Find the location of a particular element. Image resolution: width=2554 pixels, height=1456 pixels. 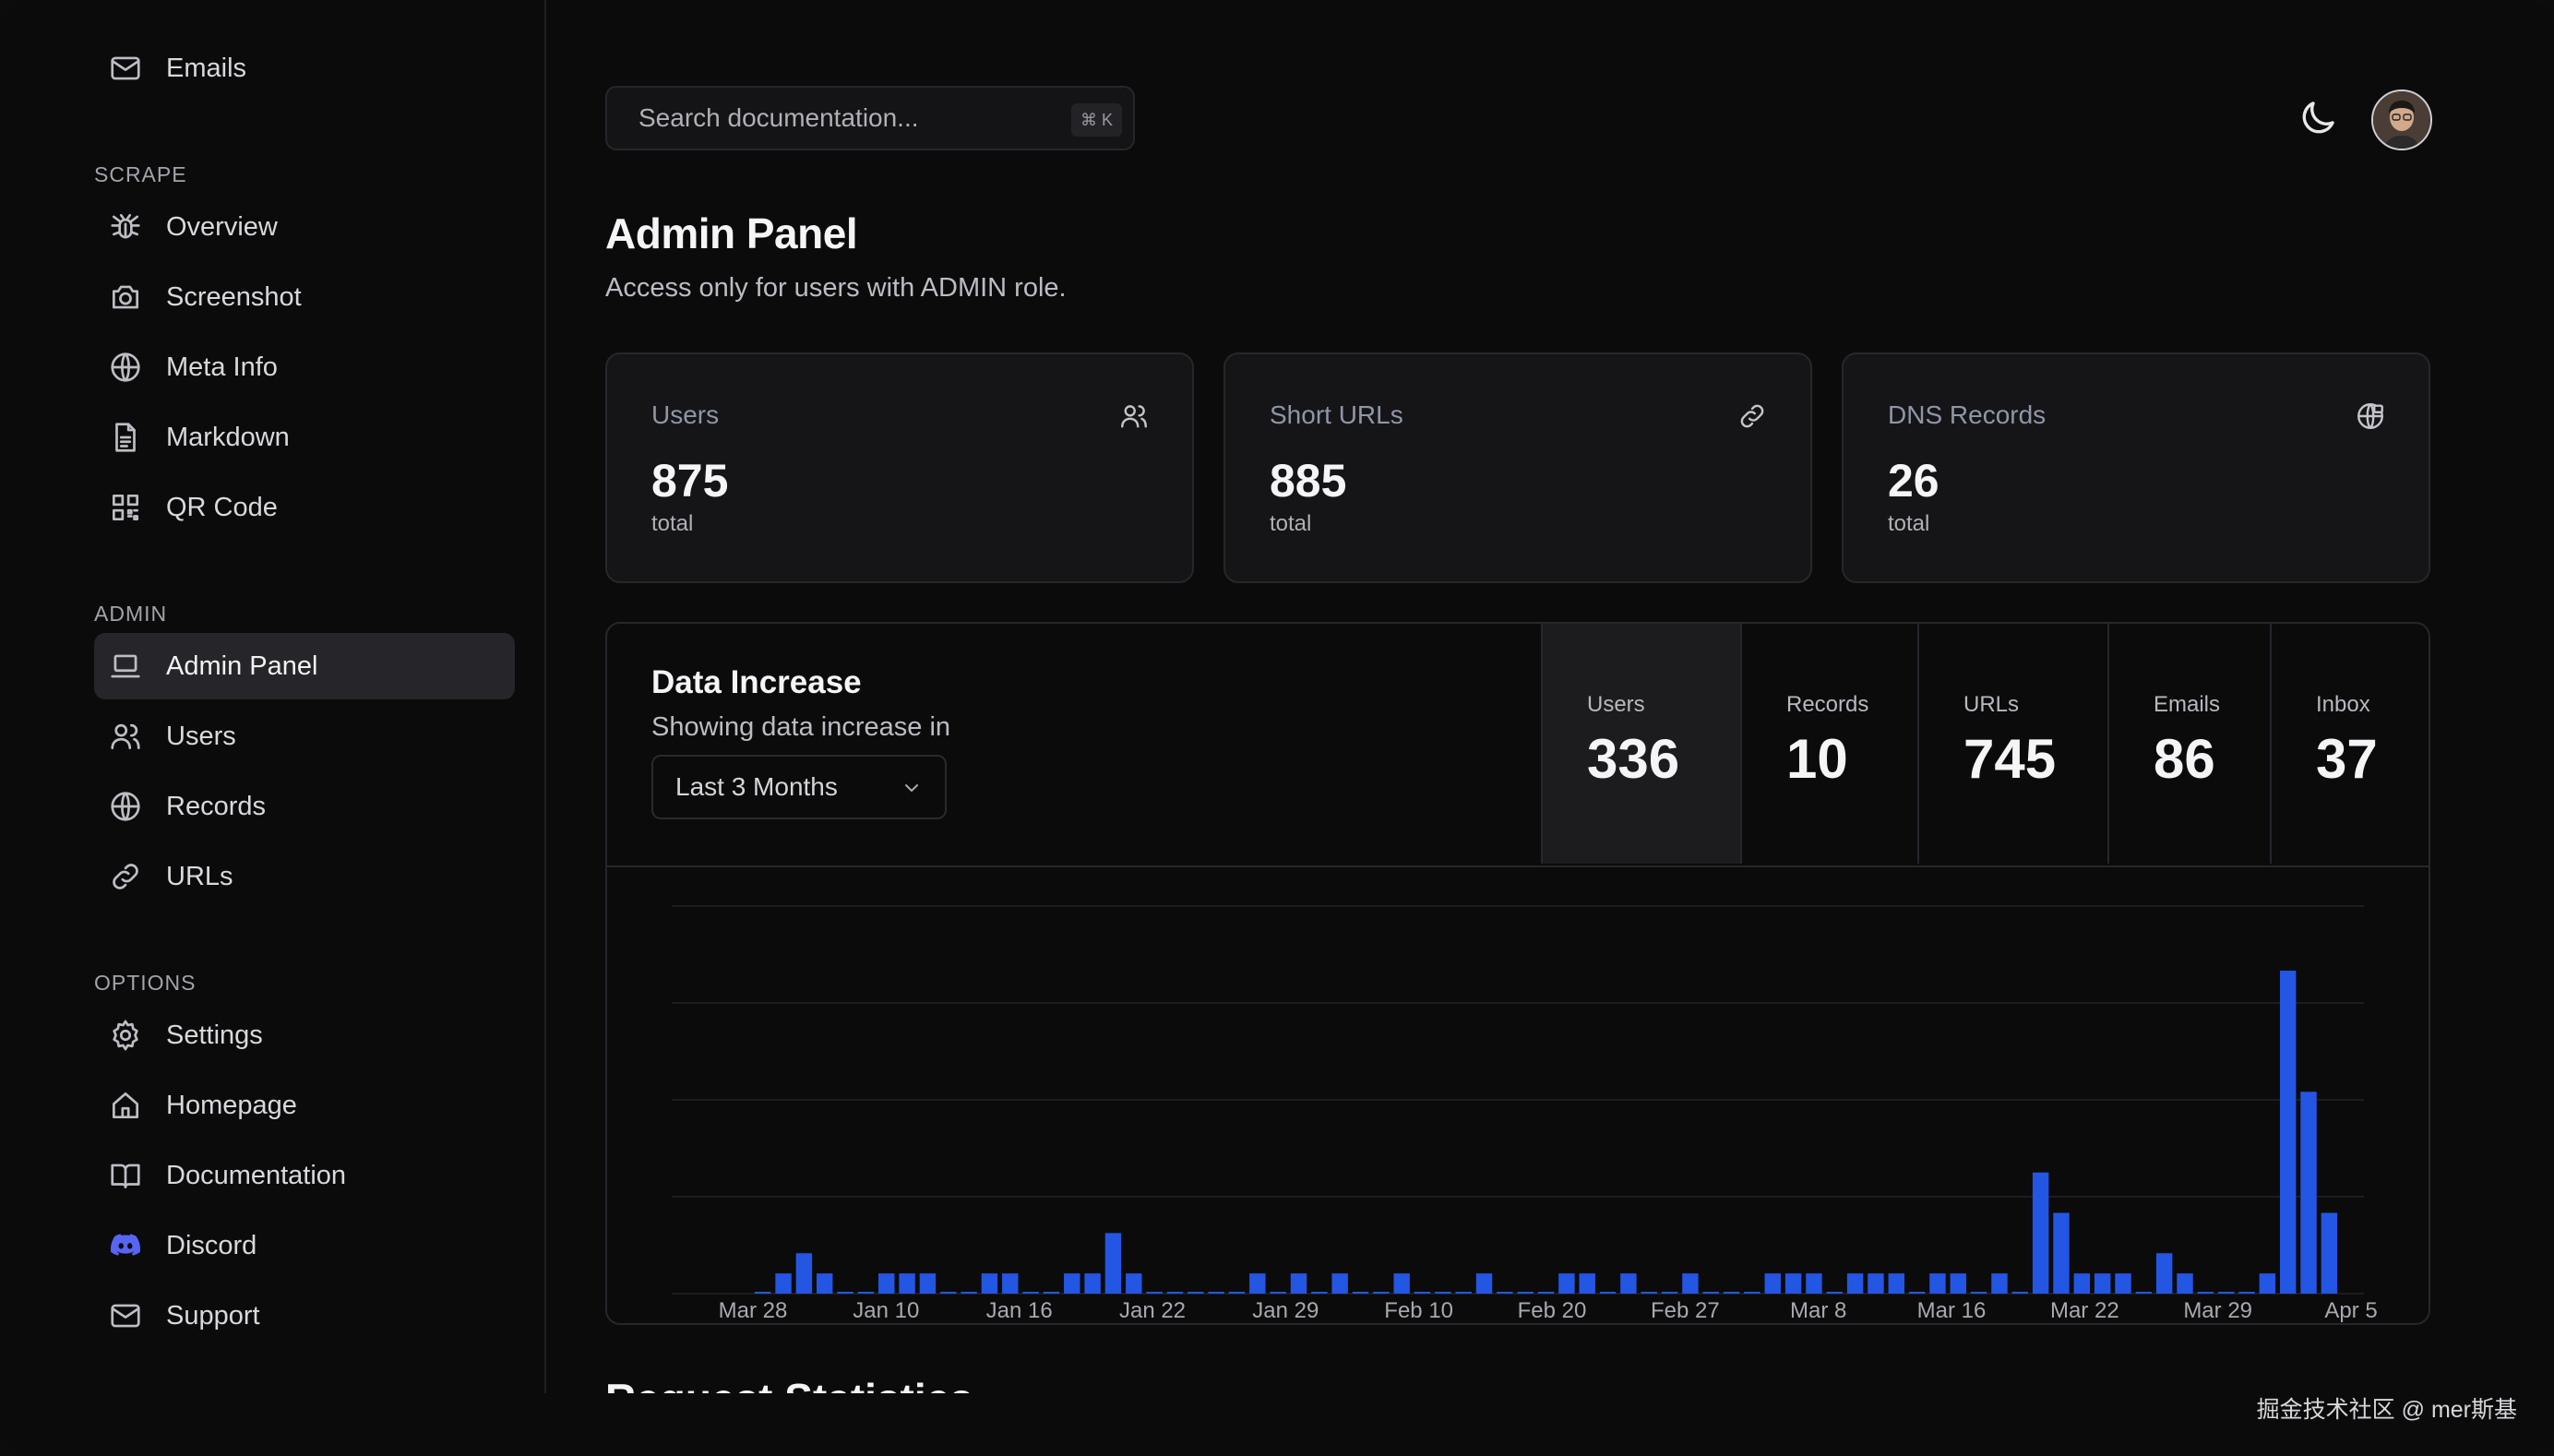

sidebar-item-records: Records is located at coordinates (305, 806).